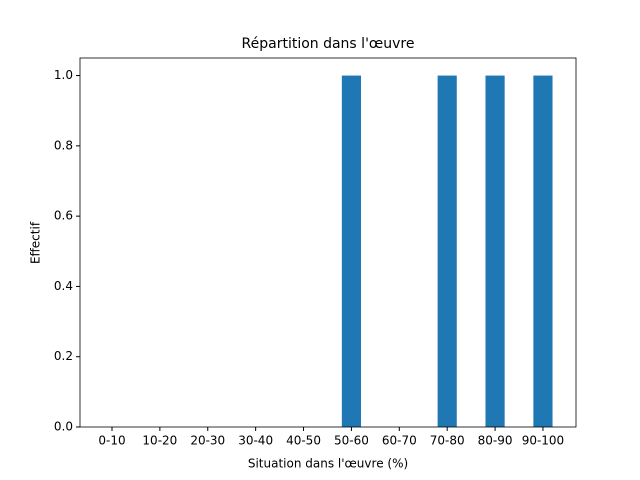  Describe the element at coordinates (207, 441) in the screenshot. I see `x-tick-label: 20-30` at that location.